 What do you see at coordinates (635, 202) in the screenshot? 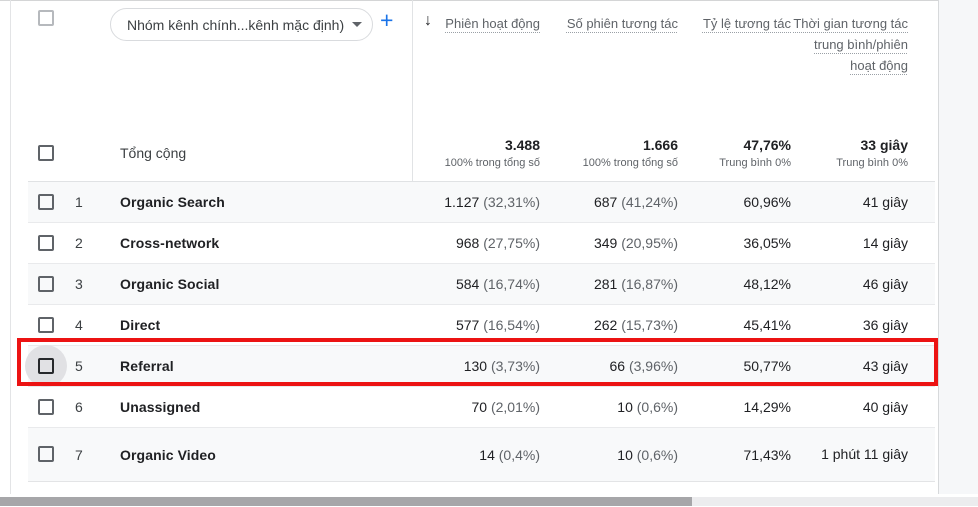
I see `engaged-sessions-value: 687 (41,24%)` at bounding box center [635, 202].